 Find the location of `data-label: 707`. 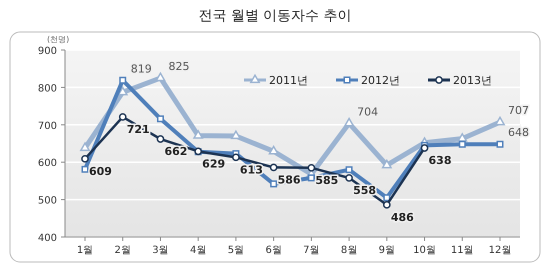

data-label: 707 is located at coordinates (518, 111).